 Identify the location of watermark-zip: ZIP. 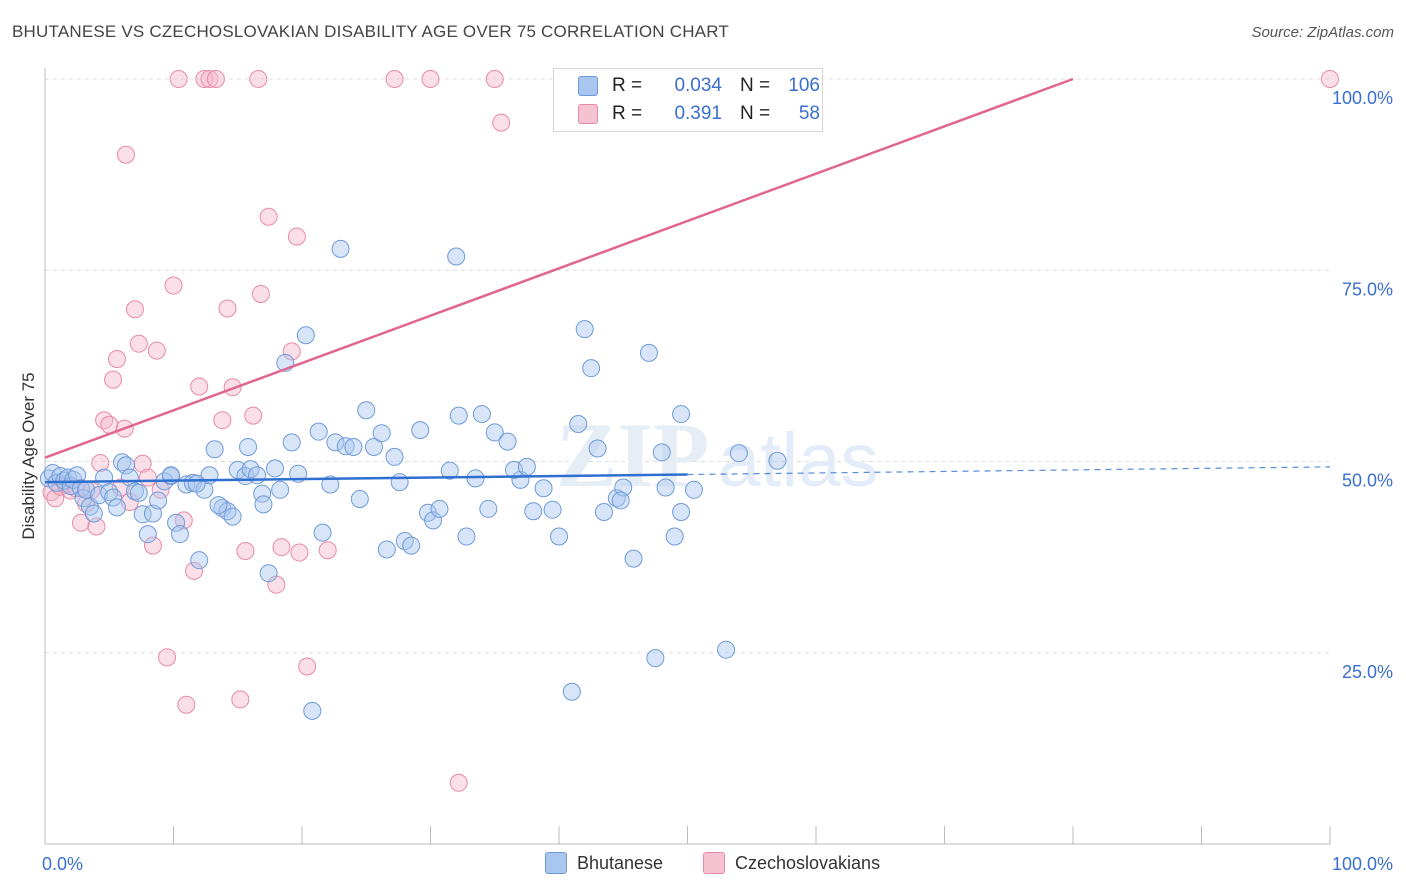
(632, 455).